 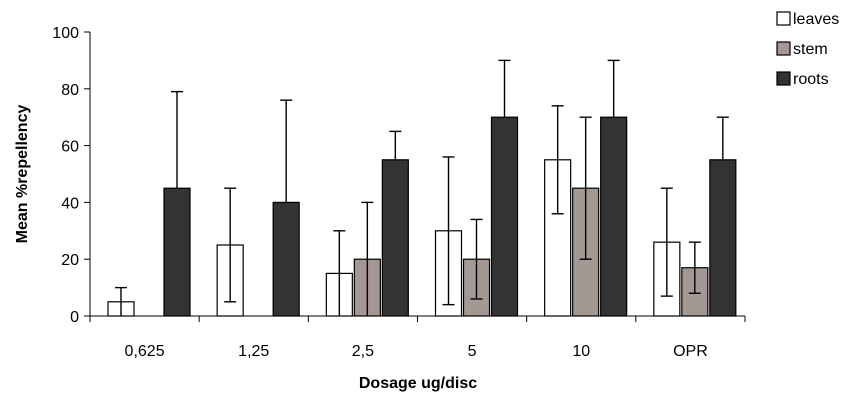 What do you see at coordinates (363, 351) in the screenshot?
I see `x-tick-label: 2,5` at bounding box center [363, 351].